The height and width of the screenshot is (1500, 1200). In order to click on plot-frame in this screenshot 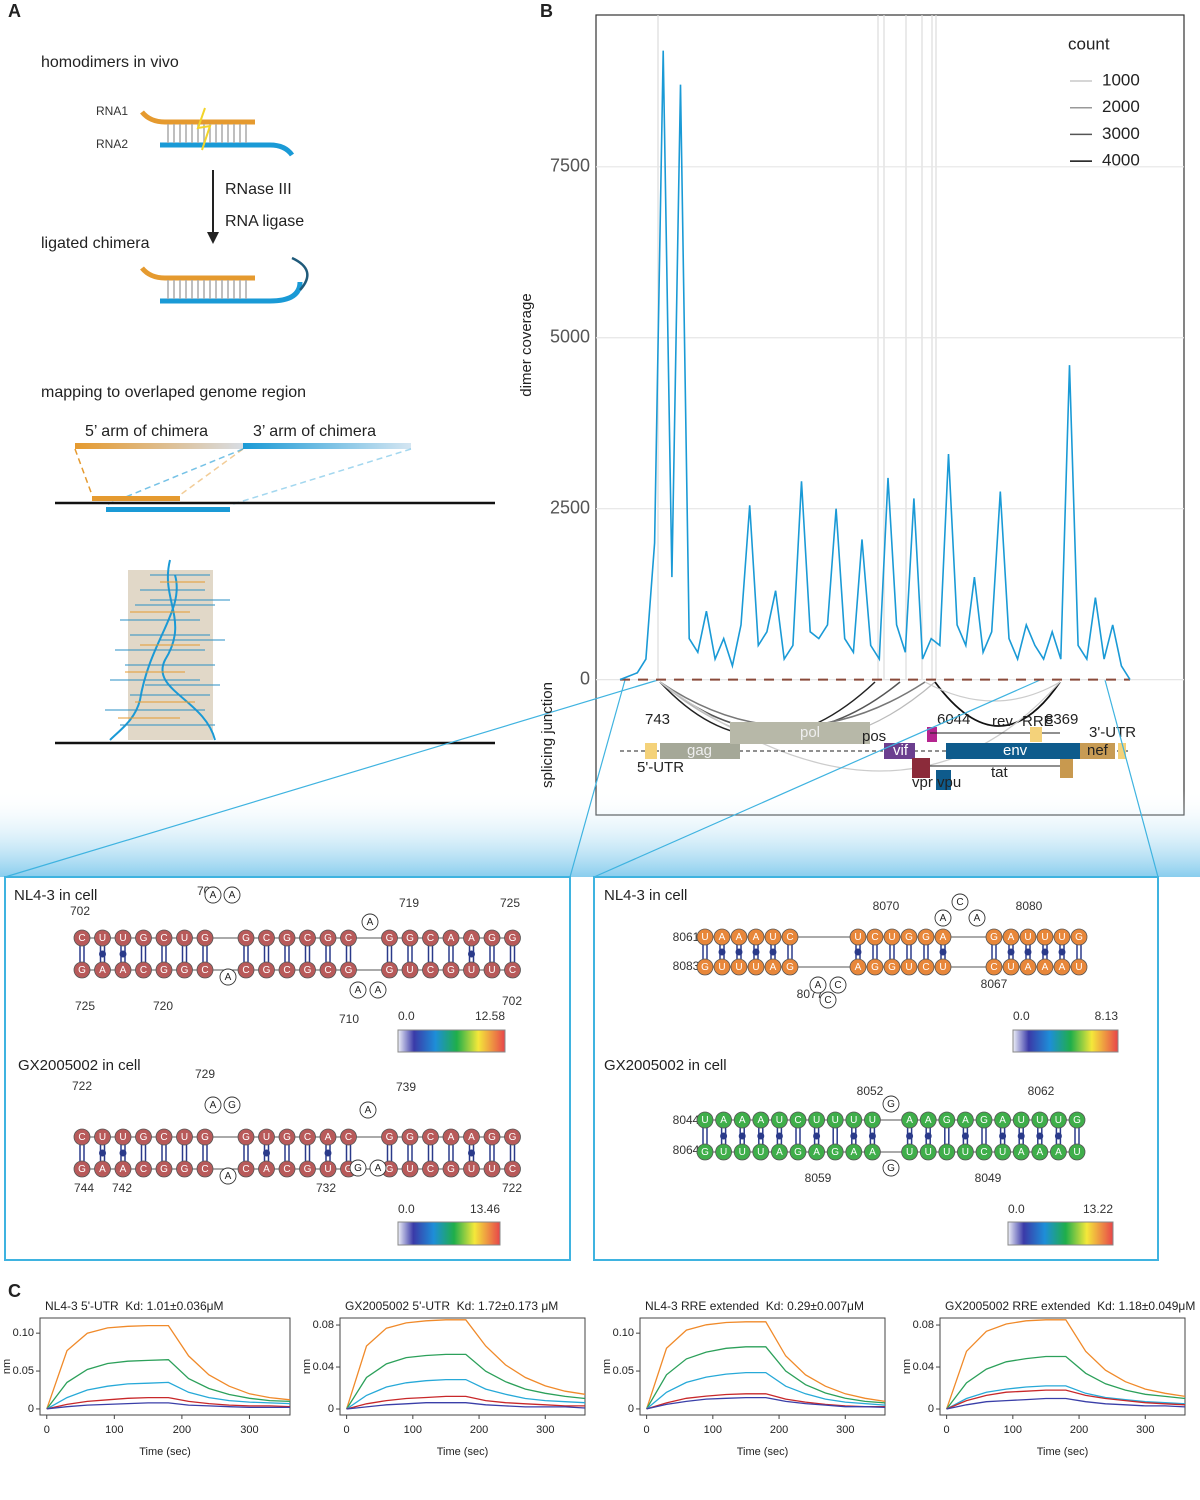, I will do `click(462, 1366)`.